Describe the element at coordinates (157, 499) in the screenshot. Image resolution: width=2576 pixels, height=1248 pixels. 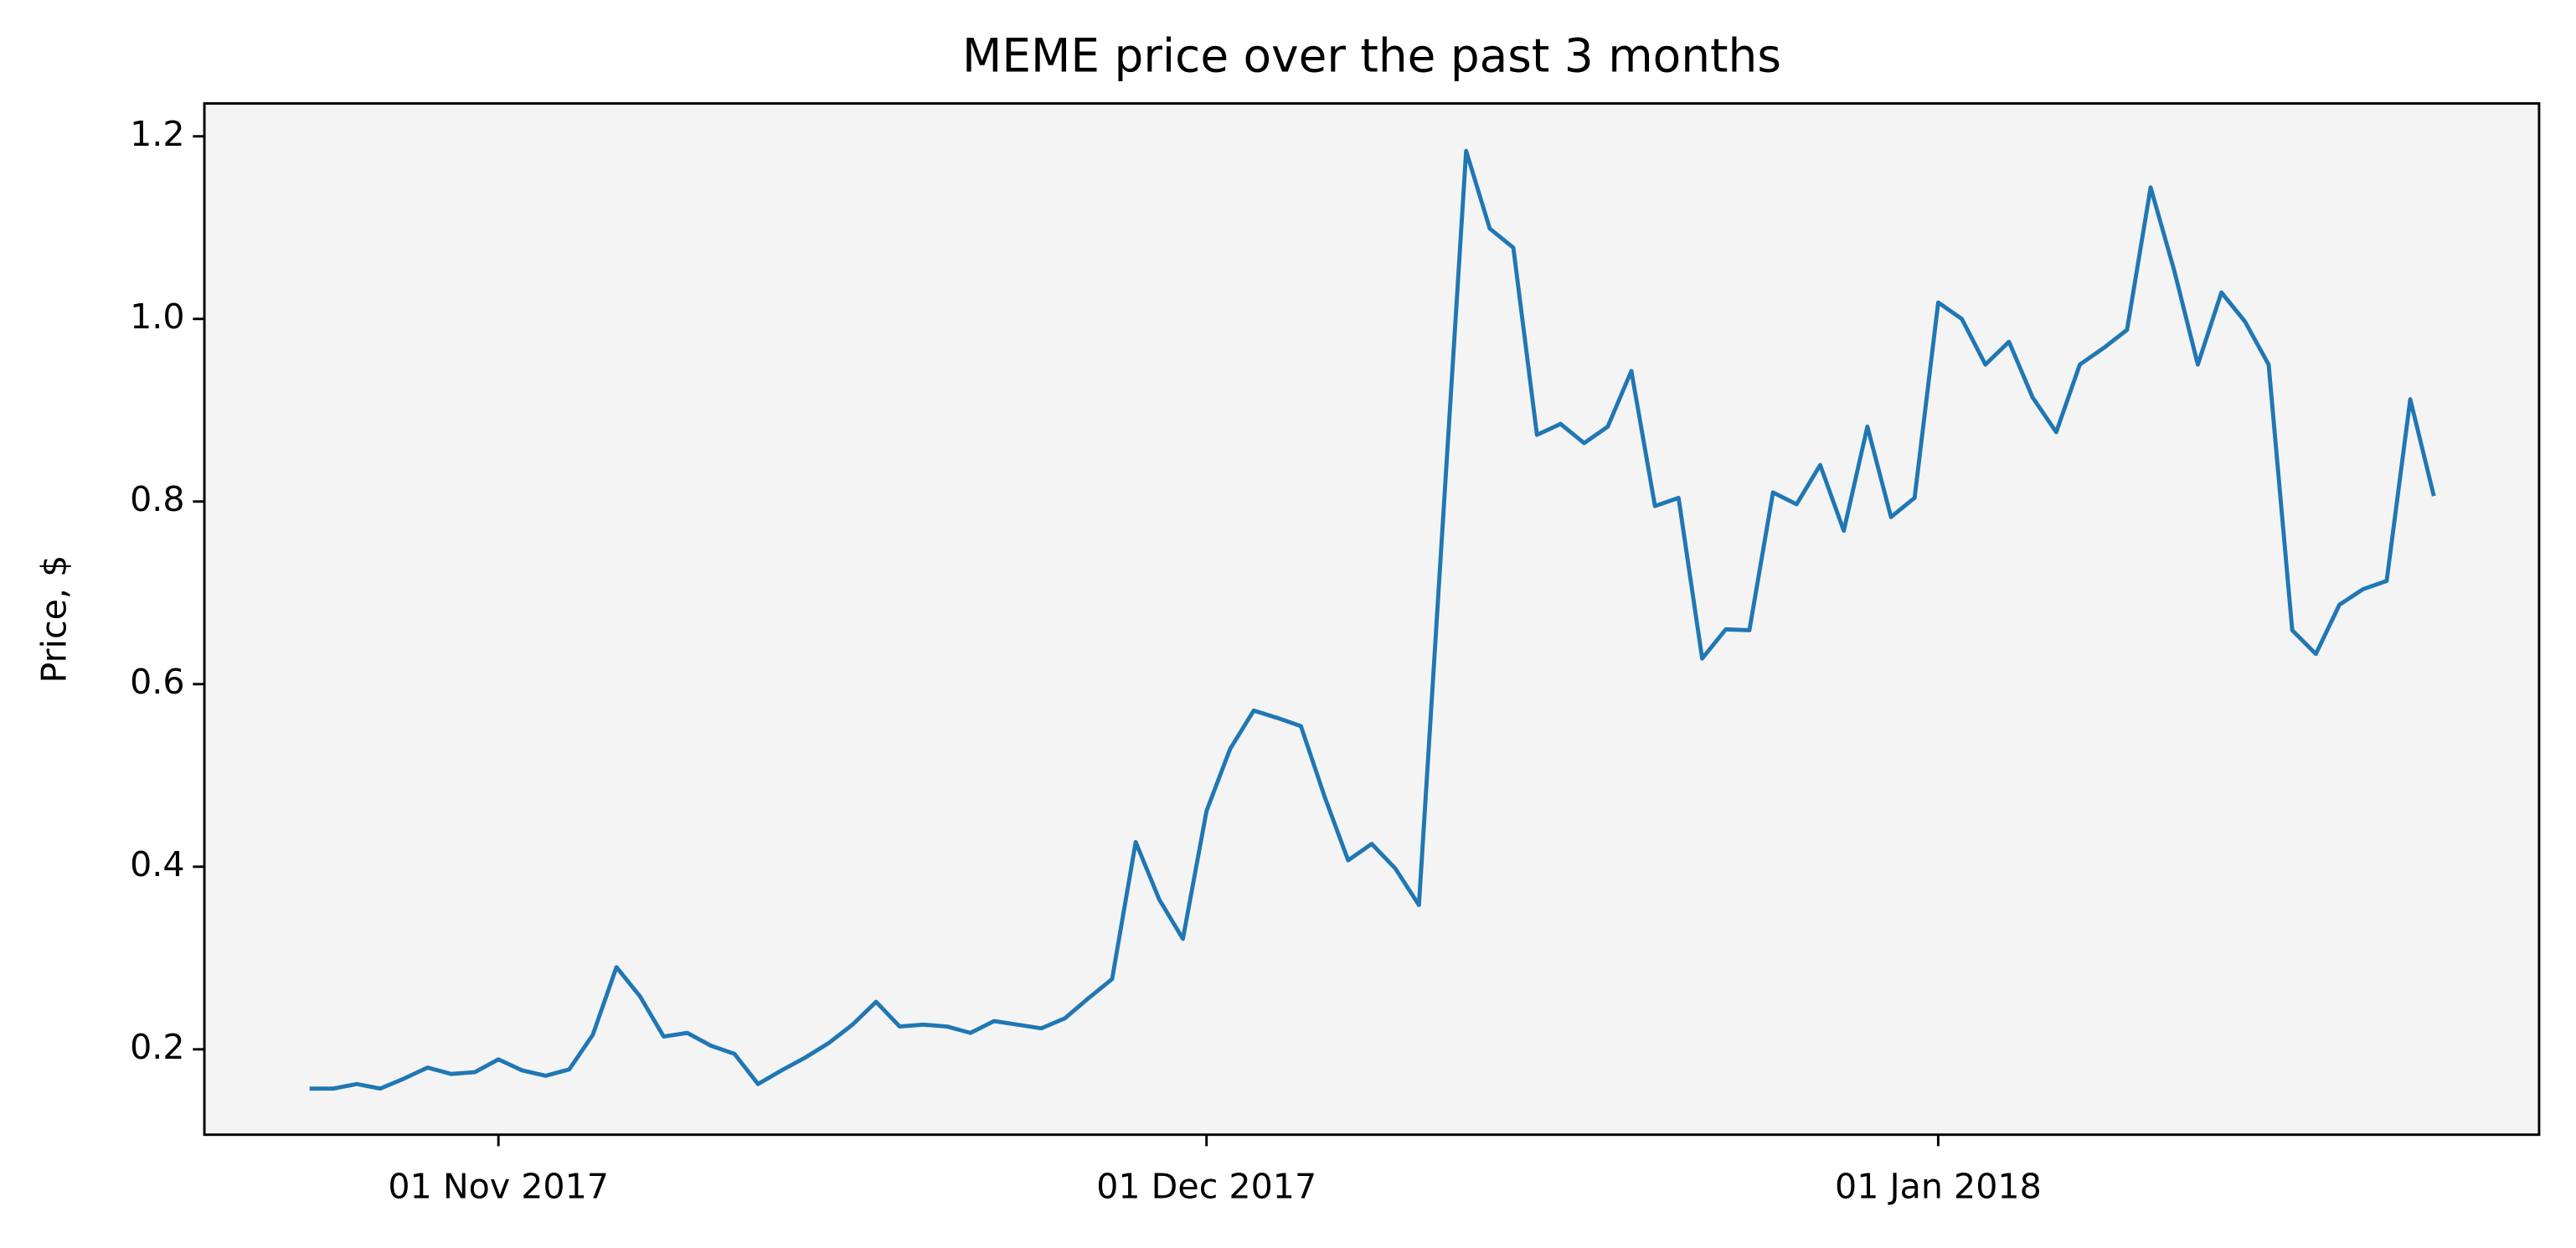
I see `y-tick-label: 0.8` at that location.